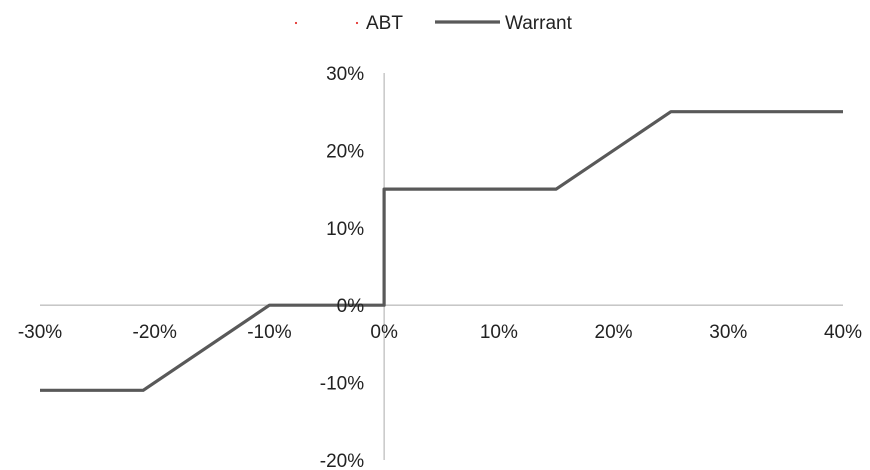 The height and width of the screenshot is (470, 870). I want to click on y-tick-label: 10%, so click(345, 229).